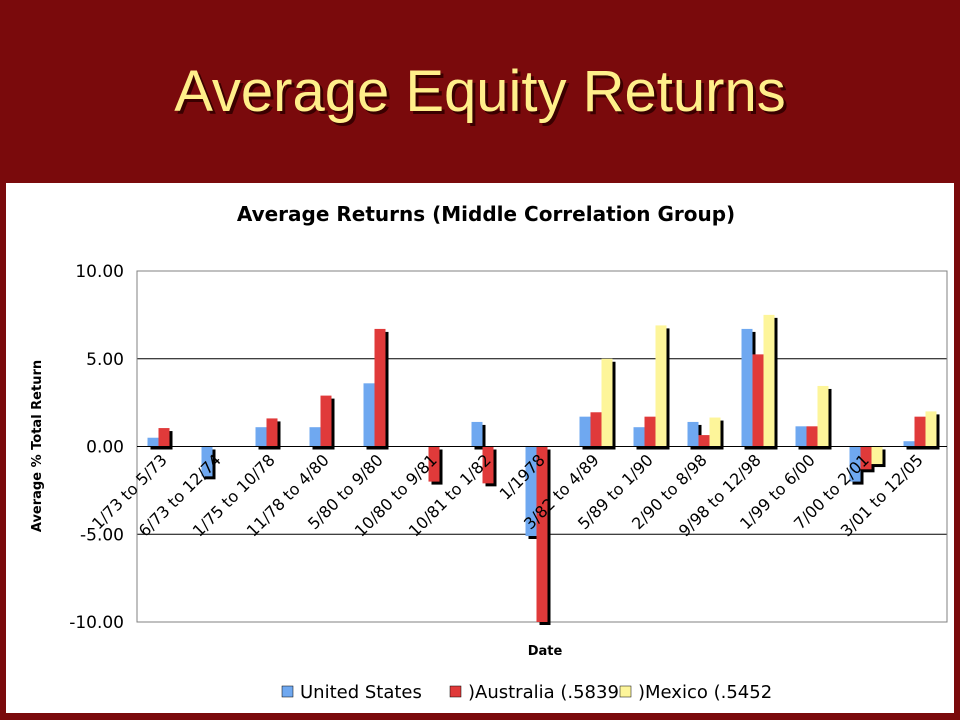 Image resolution: width=960 pixels, height=720 pixels. Describe the element at coordinates (99, 272) in the screenshot. I see `y-tick-label: 10.00` at that location.